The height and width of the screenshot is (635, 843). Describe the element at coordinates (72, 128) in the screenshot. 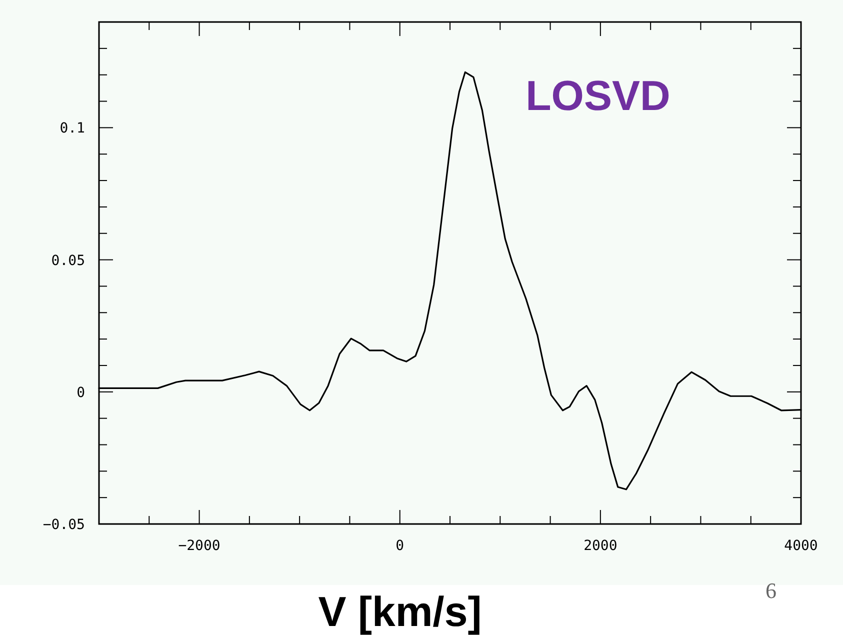

I see `y-tick-label: 0.1` at that location.